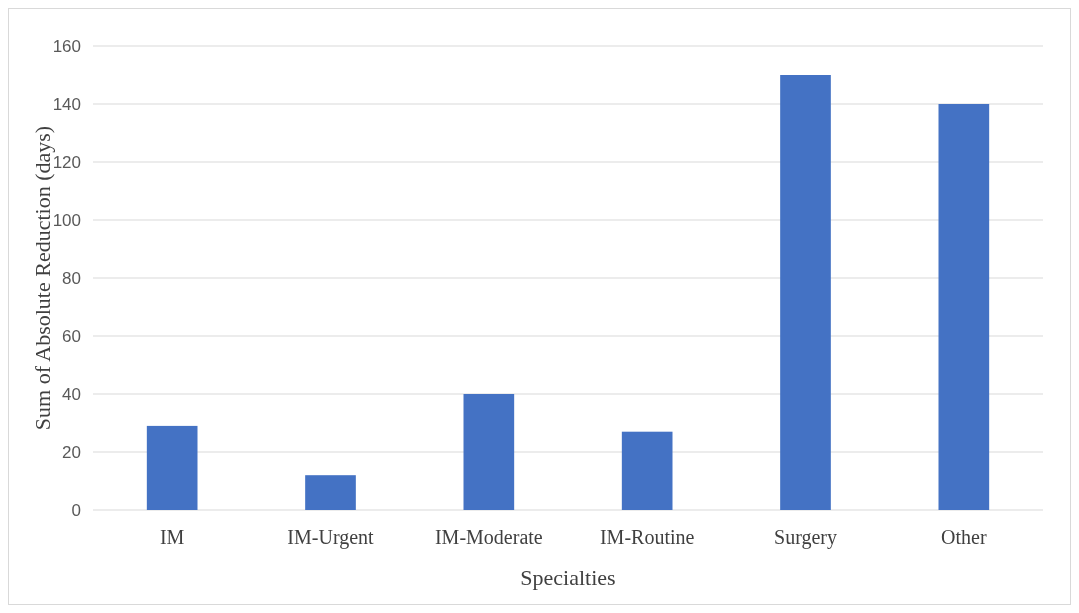 The width and height of the screenshot is (1079, 613). What do you see at coordinates (42, 278) in the screenshot?
I see `y-axis-title: Sum of Absolute Reduction (days)` at bounding box center [42, 278].